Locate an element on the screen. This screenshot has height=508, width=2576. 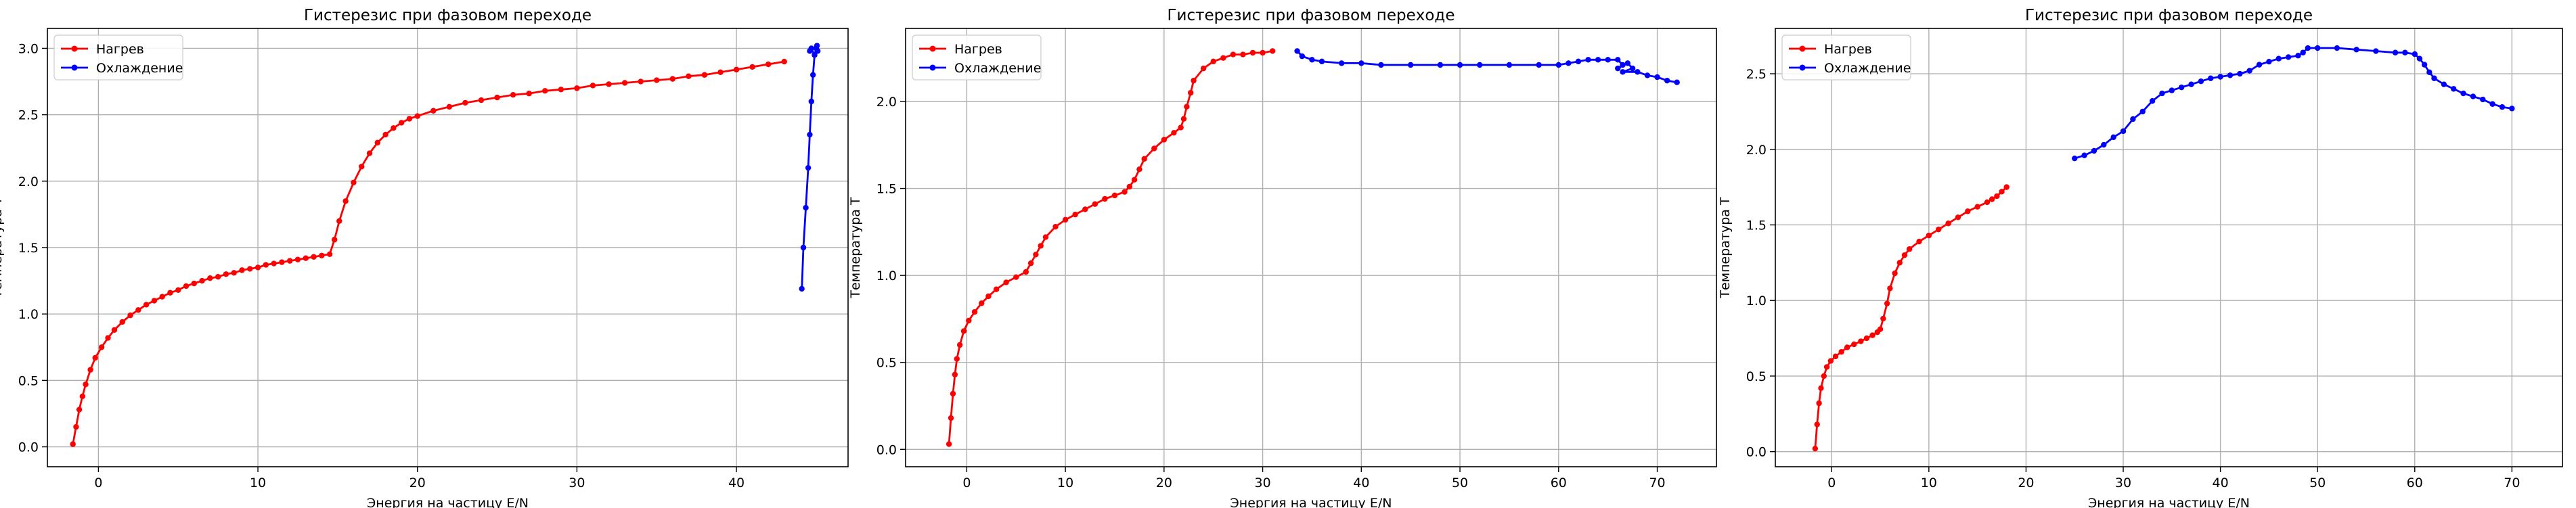
legend-box is located at coordinates (977, 57).